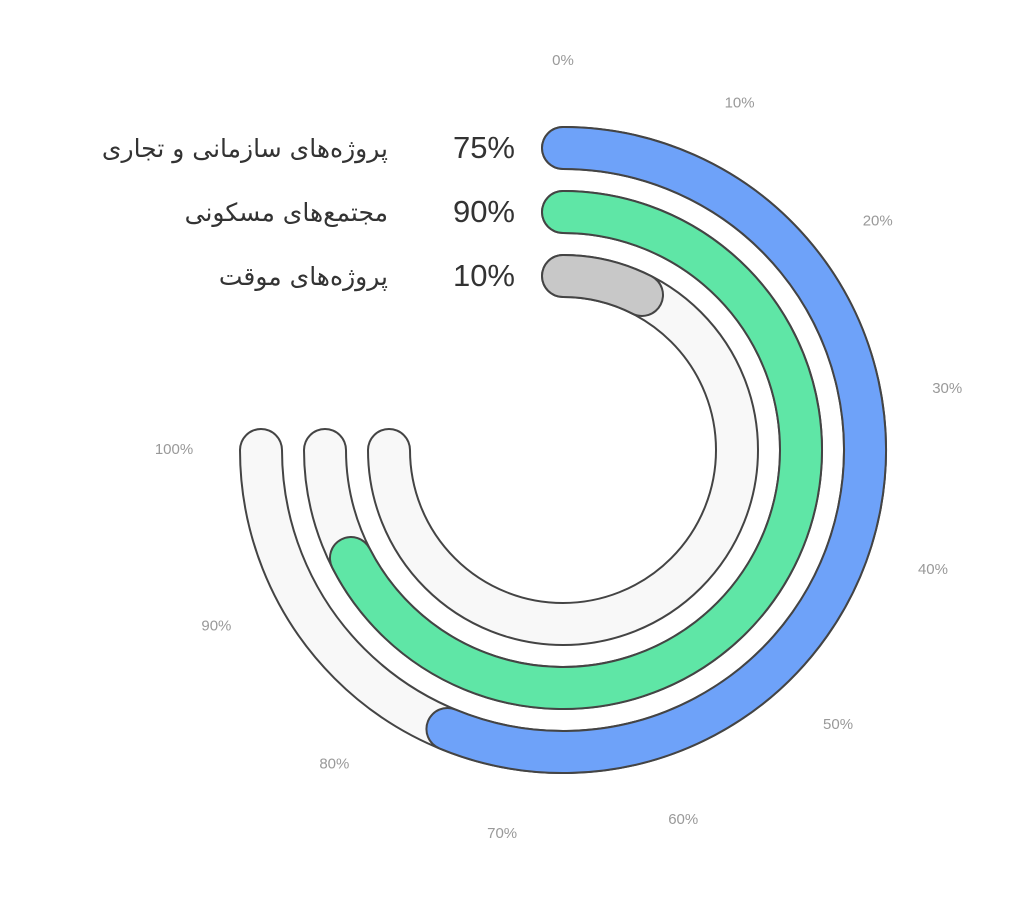 This screenshot has height=909, width=1024. Describe the element at coordinates (216, 626) in the screenshot. I see `tick-label: 90%` at that location.